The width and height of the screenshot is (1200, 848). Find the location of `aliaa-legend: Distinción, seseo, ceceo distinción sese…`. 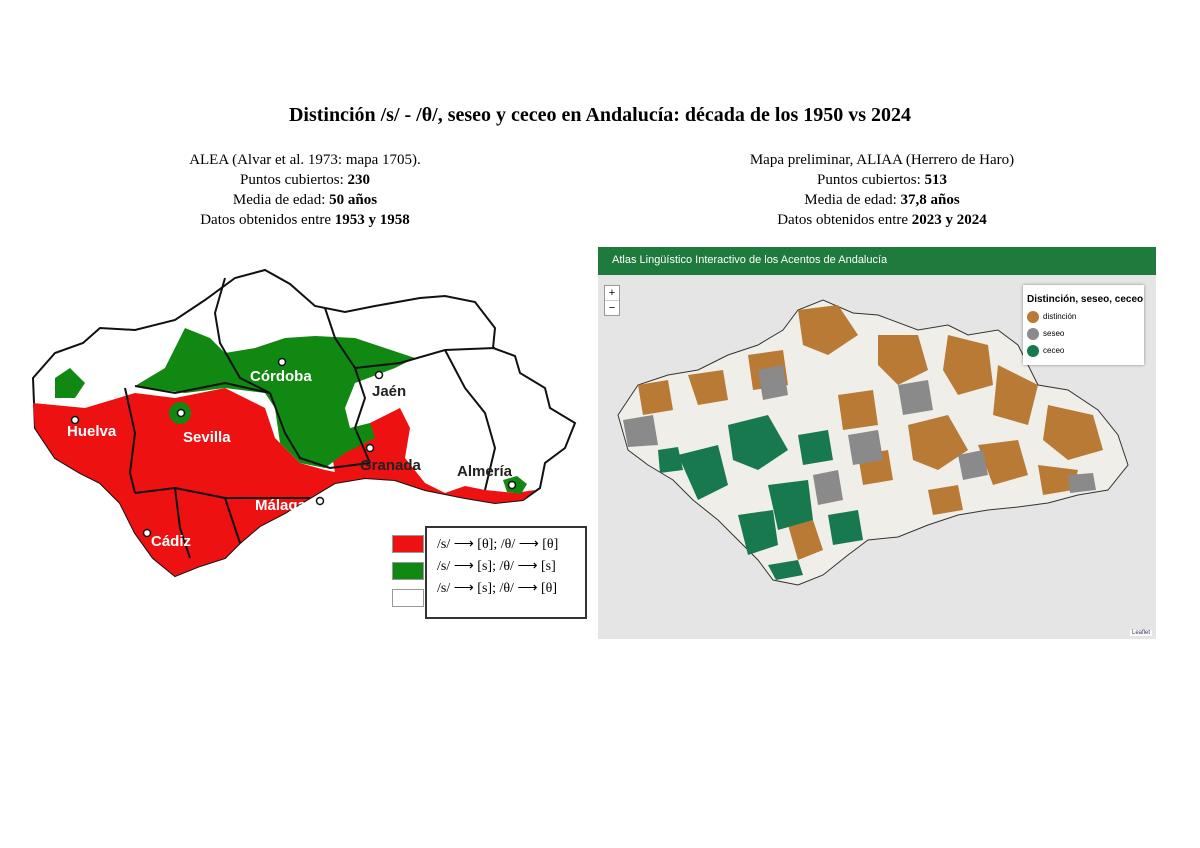

aliaa-legend: Distinción, seseo, ceceo distinción sese… is located at coordinates (1083, 325).